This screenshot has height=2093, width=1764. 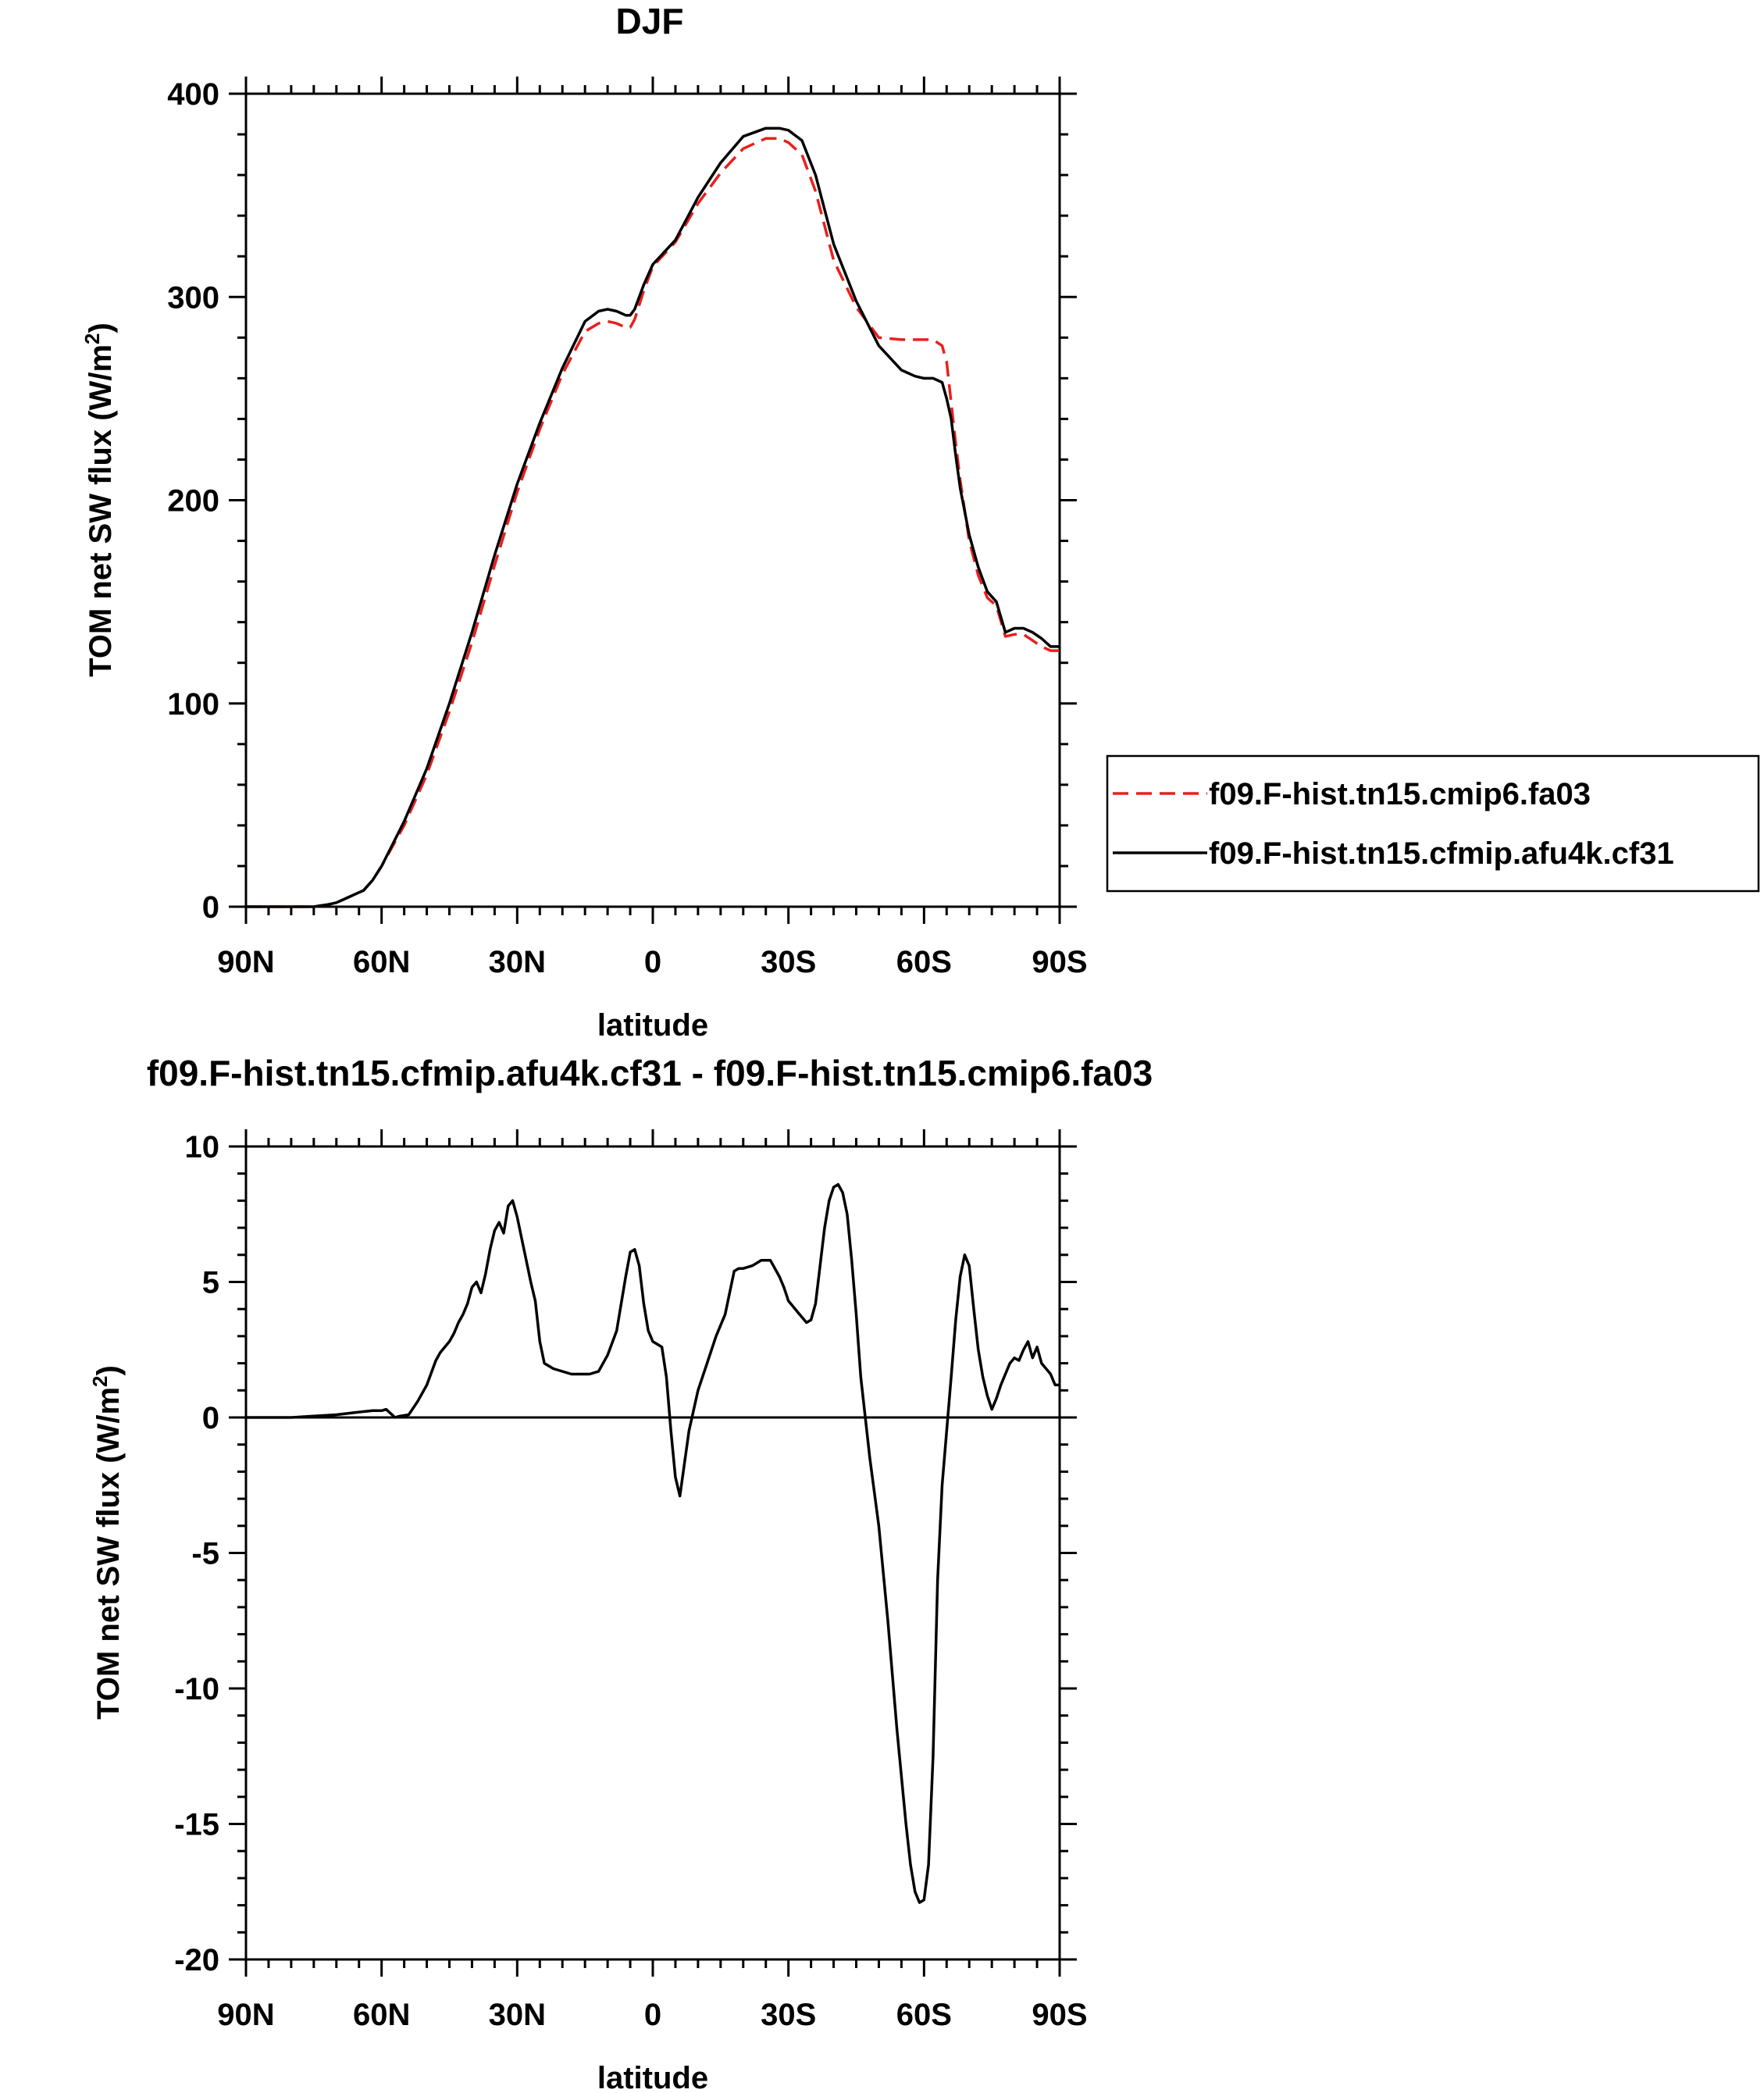 I want to click on top-x-tick-label: 30N, so click(x=517, y=962).